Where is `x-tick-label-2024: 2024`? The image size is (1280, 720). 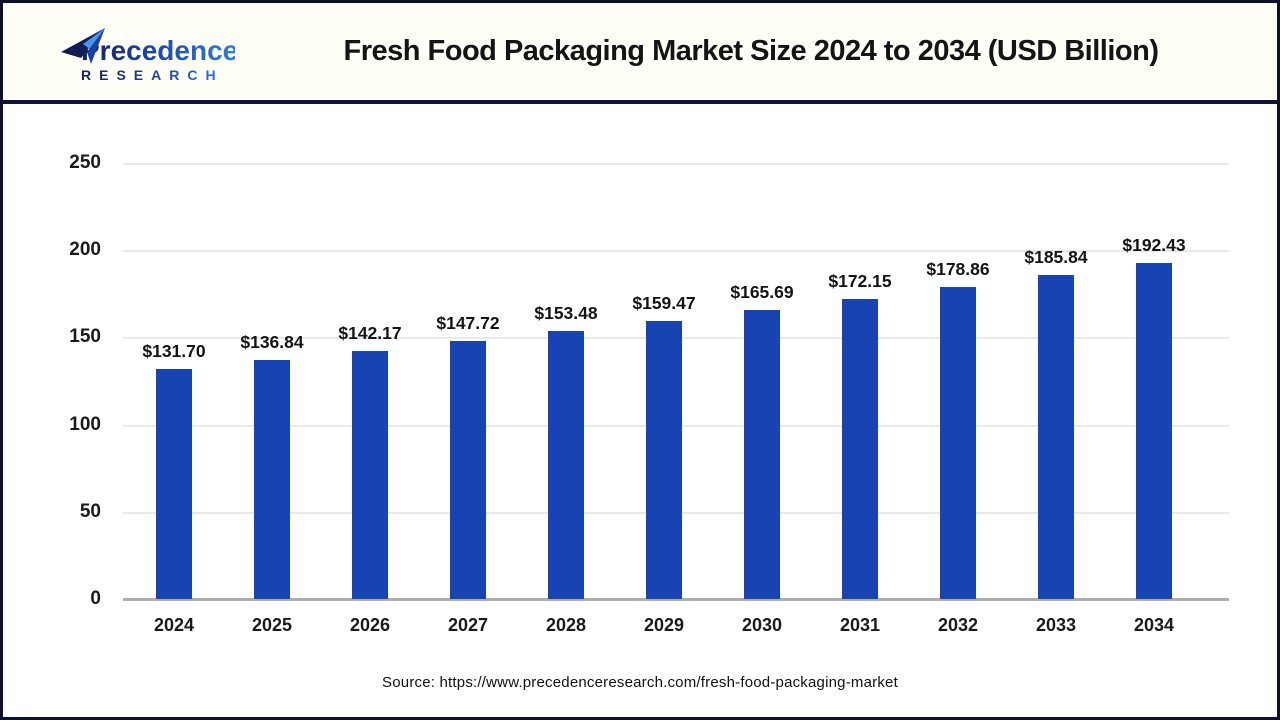 x-tick-label-2024: 2024 is located at coordinates (174, 625).